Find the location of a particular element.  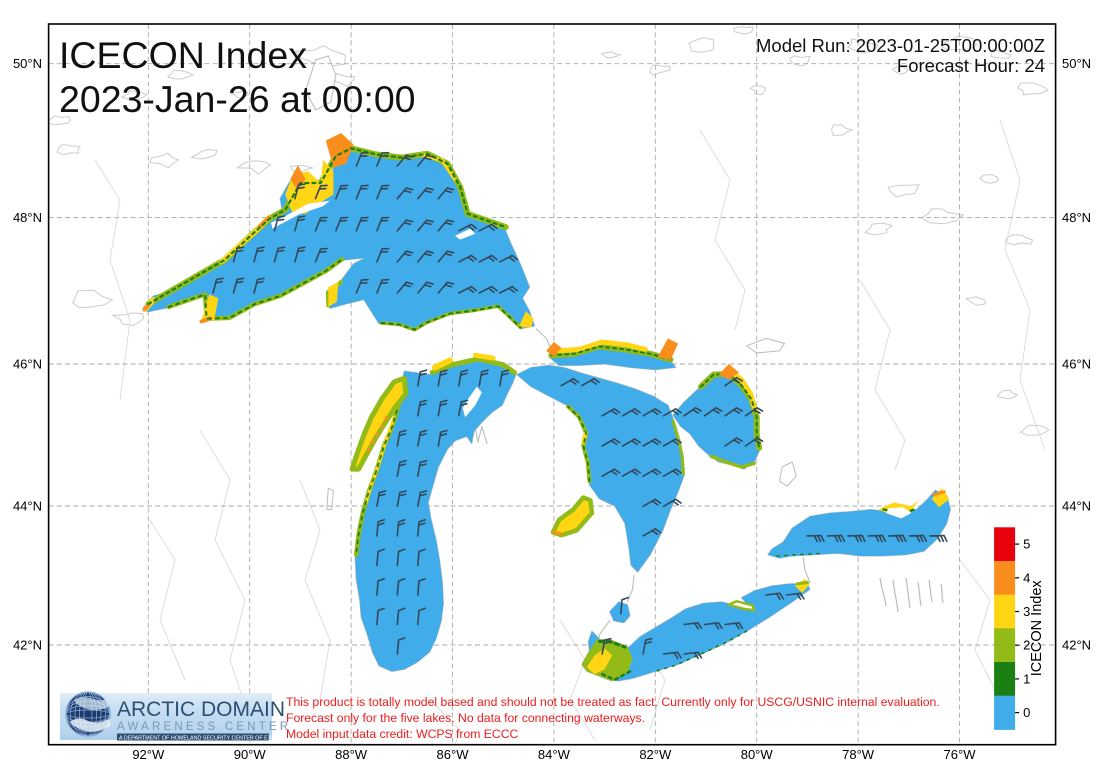

svg-text:Model Run: 2023-01-25T00:00:00: Model Run: 2023-01-25T00:00:00Z is located at coordinates (900, 45).